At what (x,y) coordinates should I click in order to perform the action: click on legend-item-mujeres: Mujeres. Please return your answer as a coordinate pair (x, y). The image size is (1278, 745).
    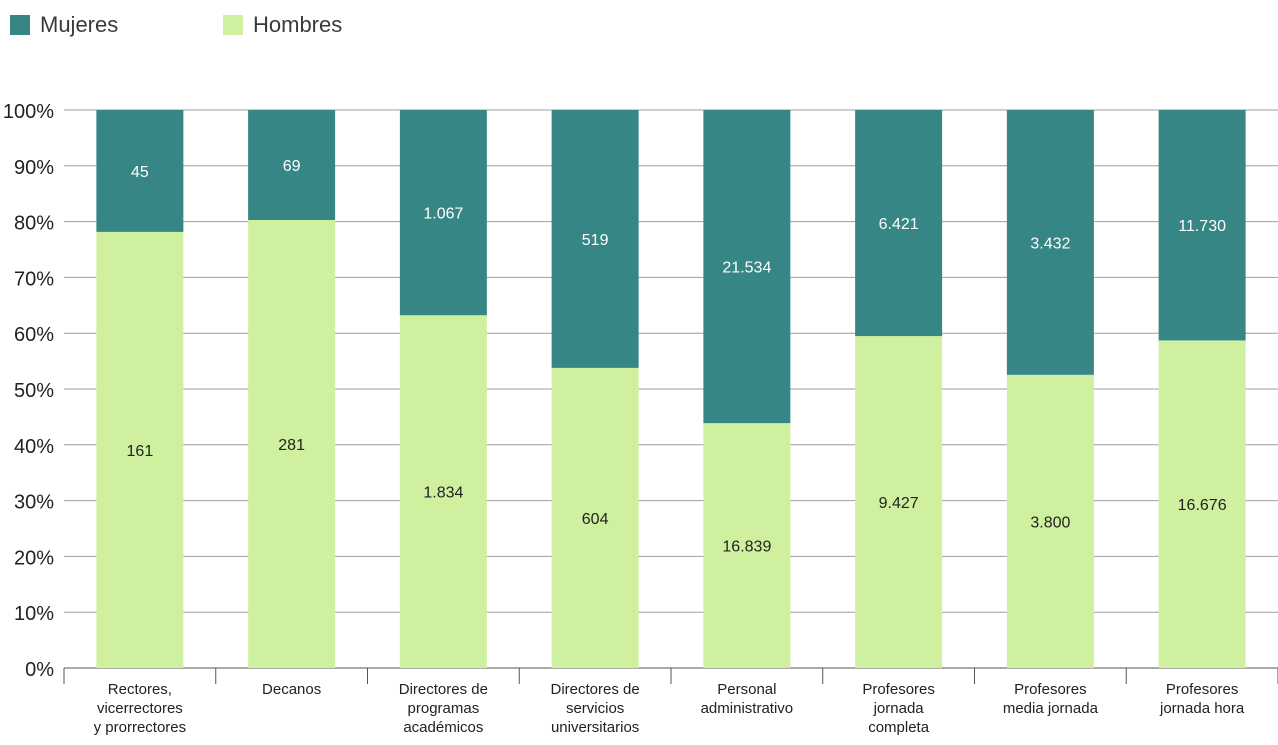
    Looking at the image, I should click on (64, 25).